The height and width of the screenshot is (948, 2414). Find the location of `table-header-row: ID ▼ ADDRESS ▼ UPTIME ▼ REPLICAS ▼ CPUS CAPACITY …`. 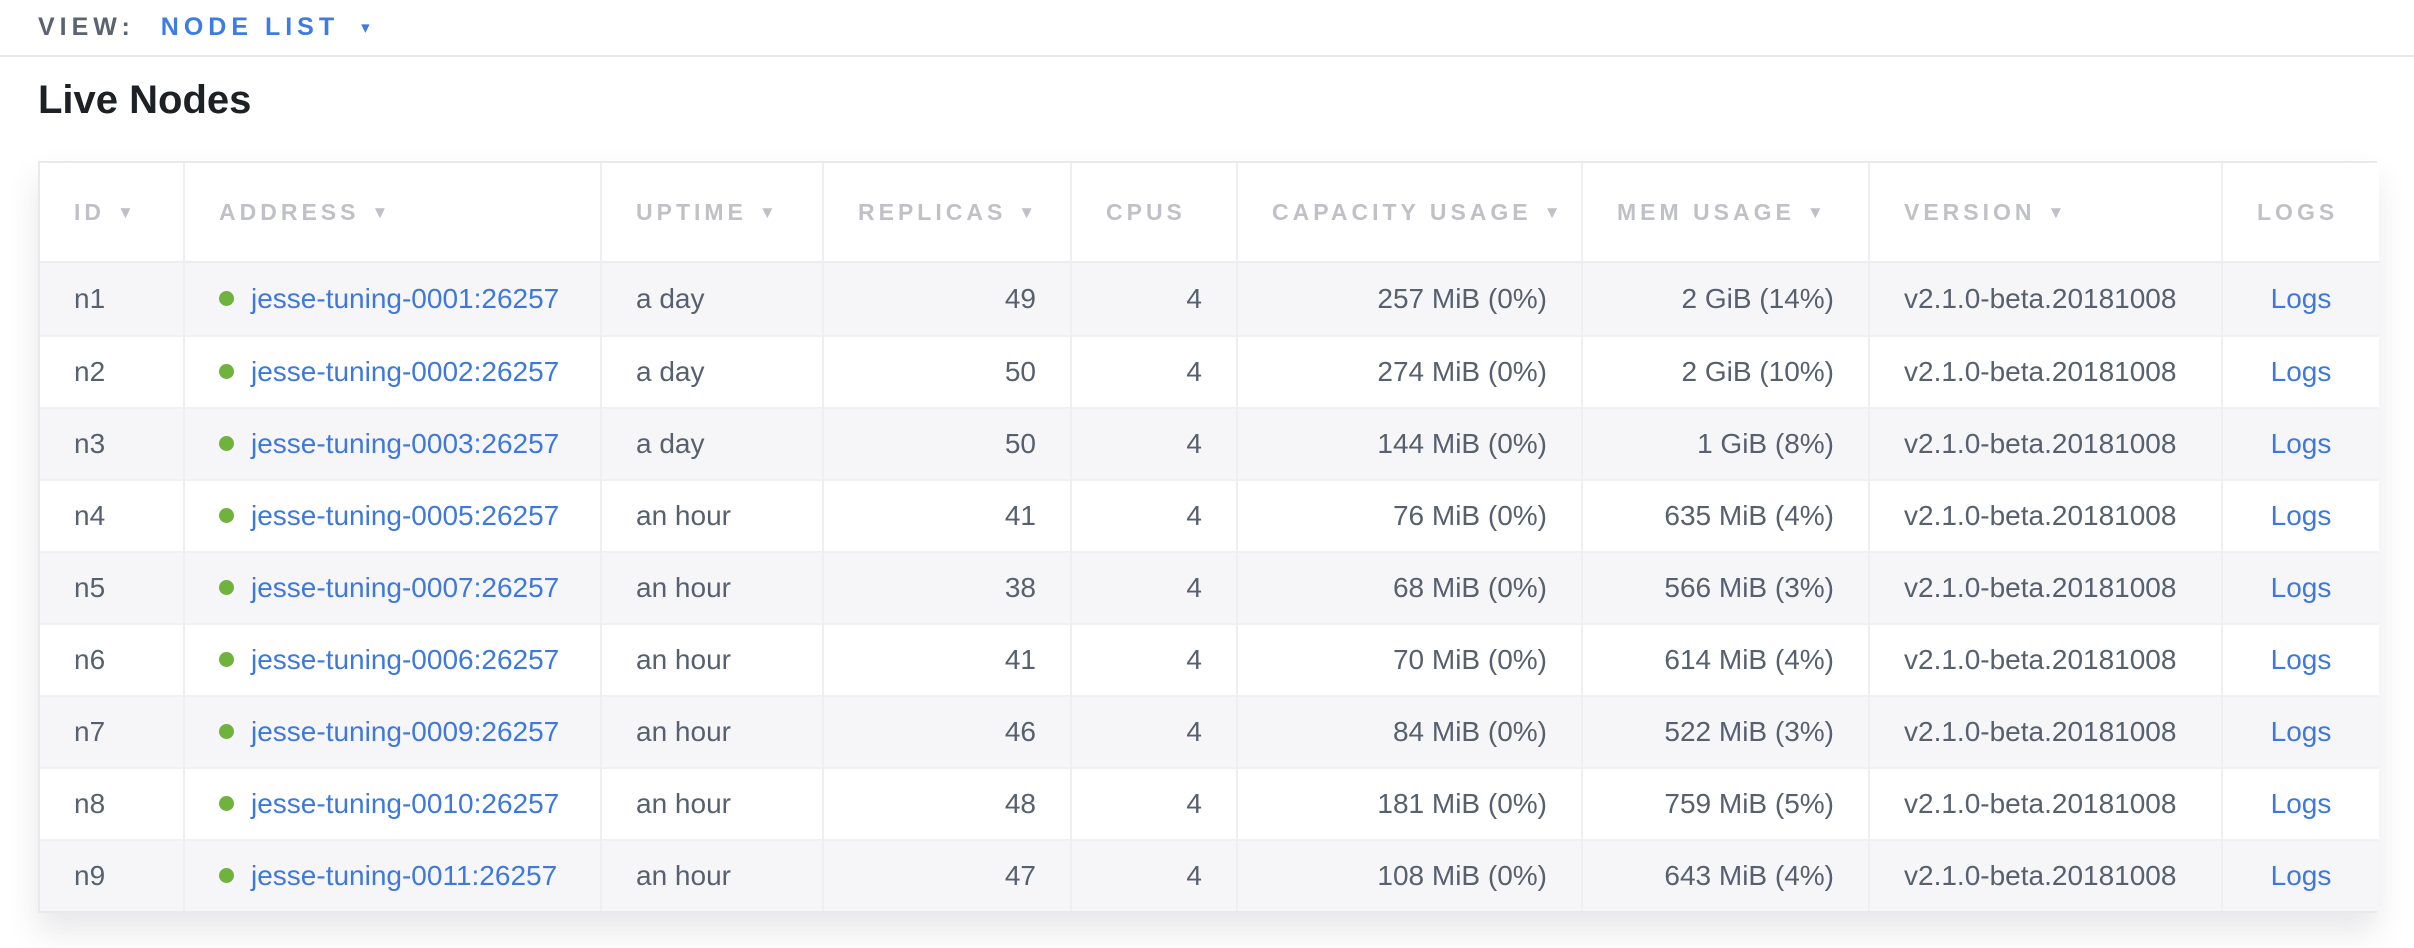

table-header-row: ID ▼ ADDRESS ▼ UPTIME ▼ REPLICAS ▼ CPUS CAPACITY … is located at coordinates (1209, 213).